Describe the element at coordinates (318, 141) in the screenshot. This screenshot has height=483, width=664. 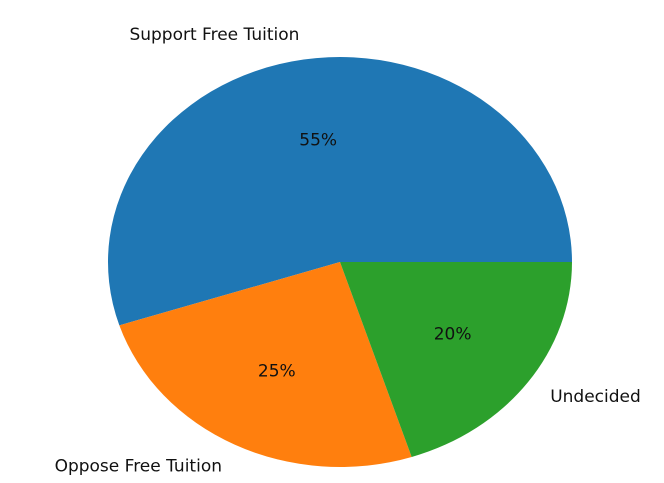
I see `pie-percent-label-0: 55%` at that location.